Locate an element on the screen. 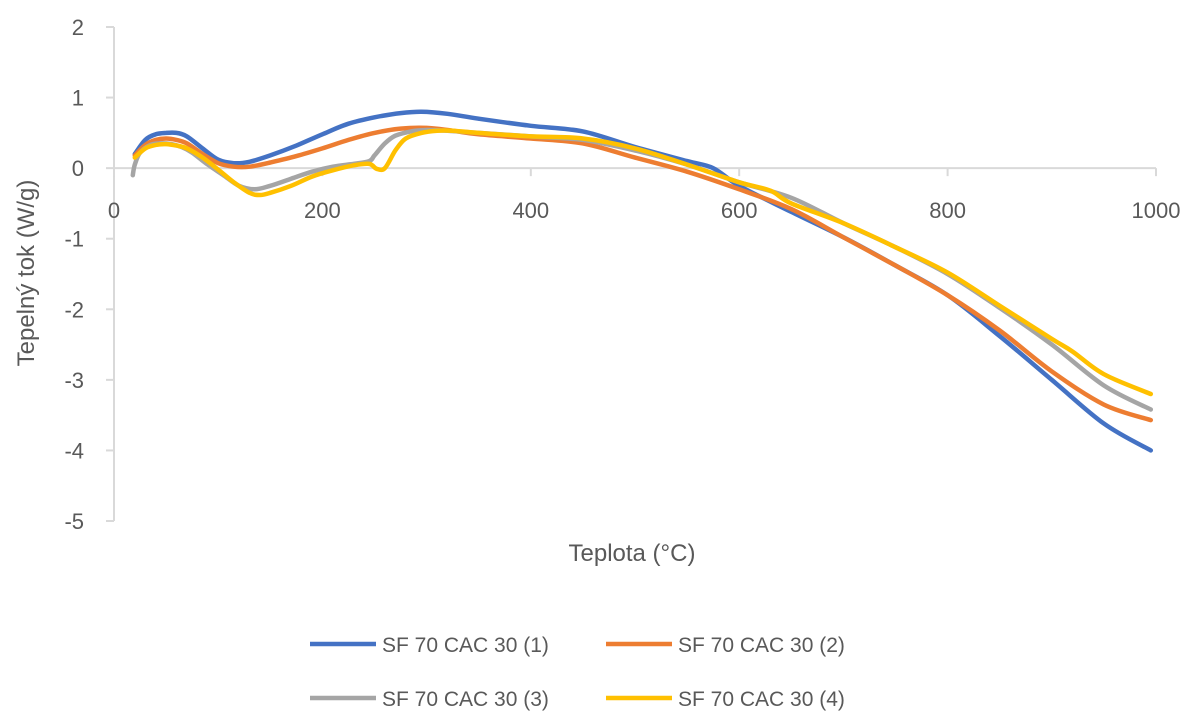  legend-label: SF 70 CAC 30 (2) is located at coordinates (761, 645).